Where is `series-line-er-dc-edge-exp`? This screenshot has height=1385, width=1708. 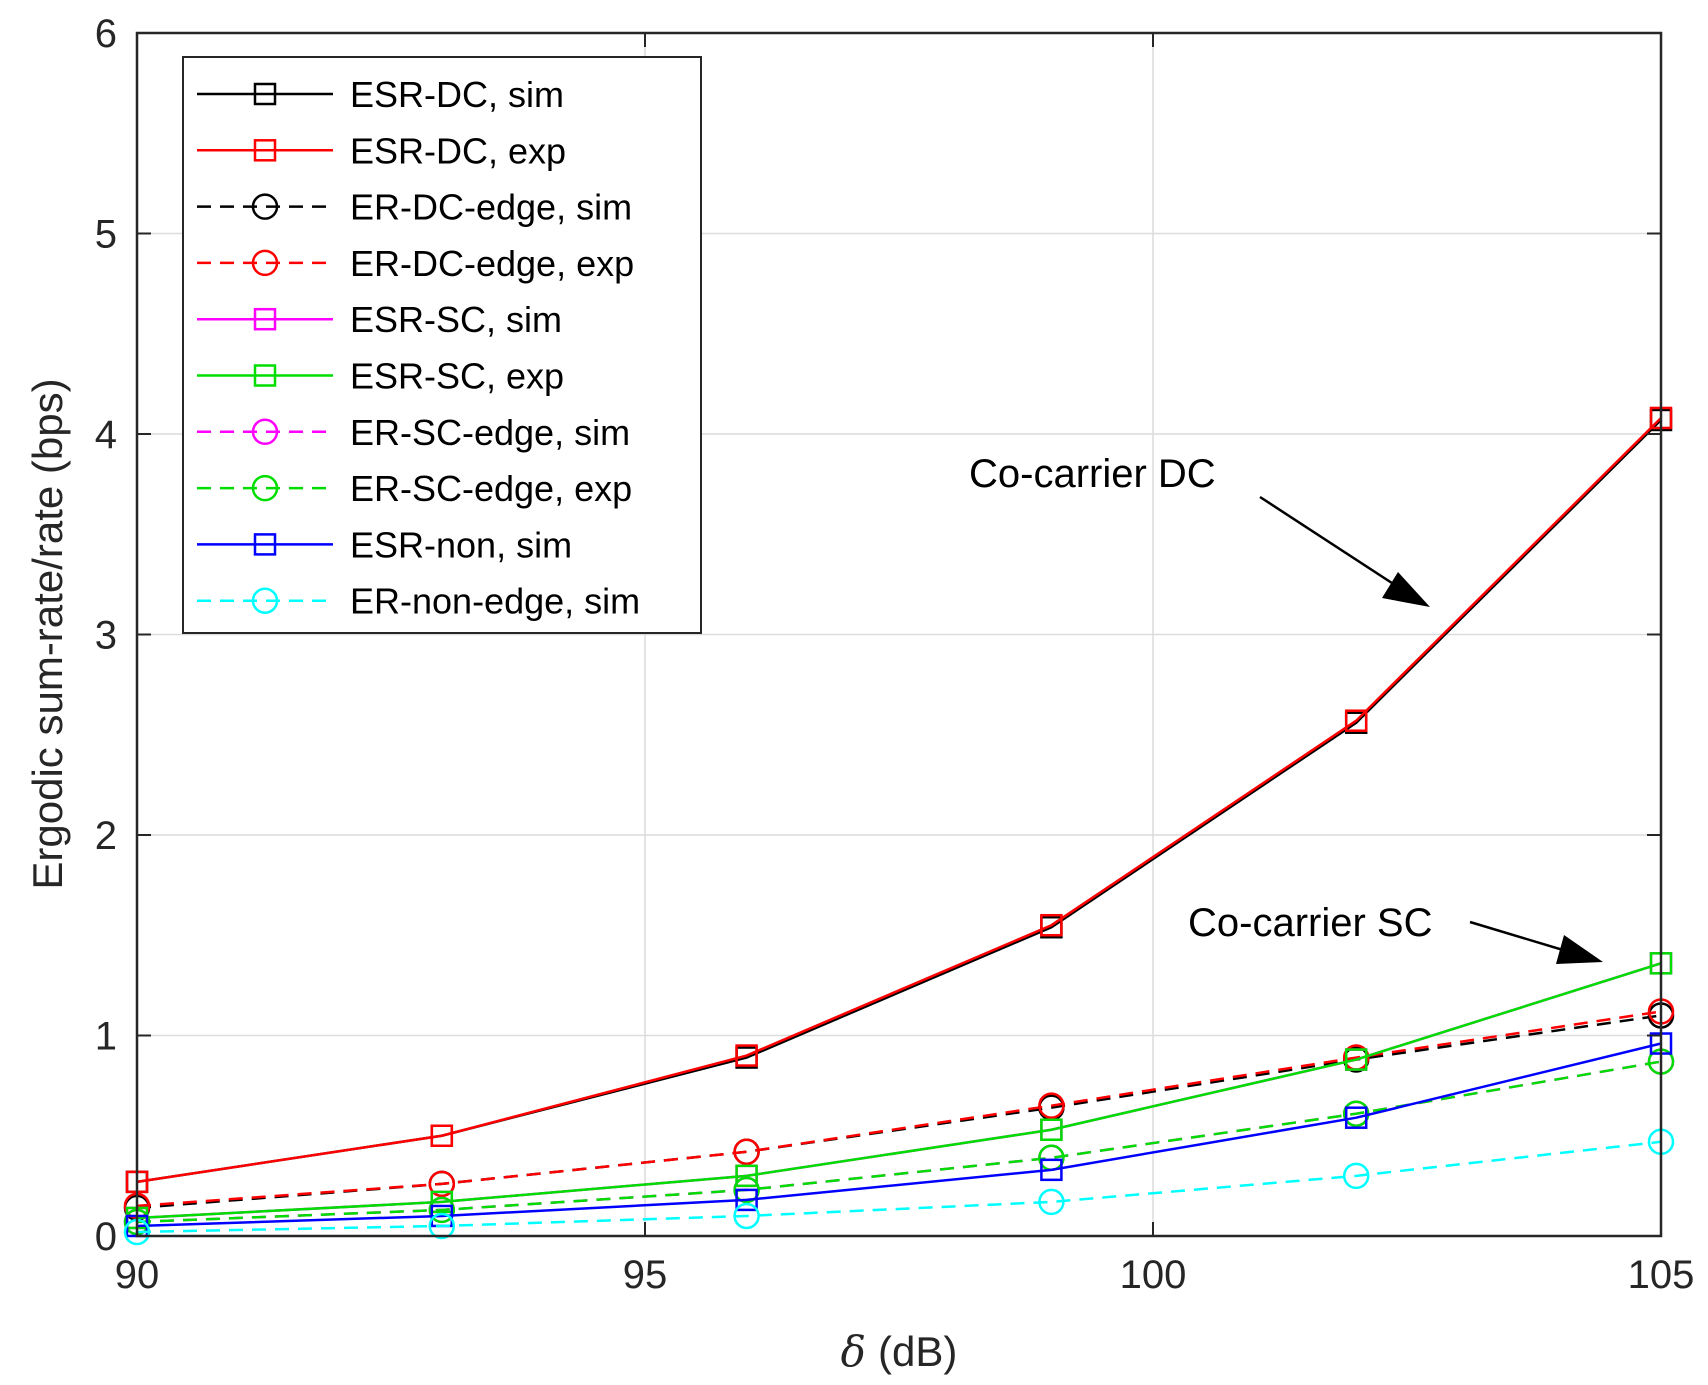 series-line-er-dc-edge-exp is located at coordinates (899, 1109).